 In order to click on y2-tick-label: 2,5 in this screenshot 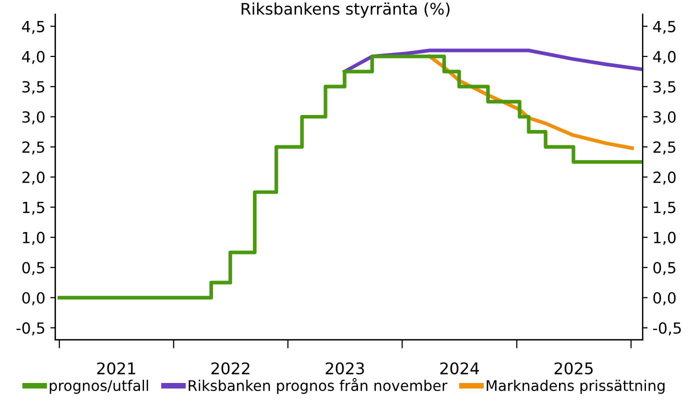, I will do `click(664, 147)`.